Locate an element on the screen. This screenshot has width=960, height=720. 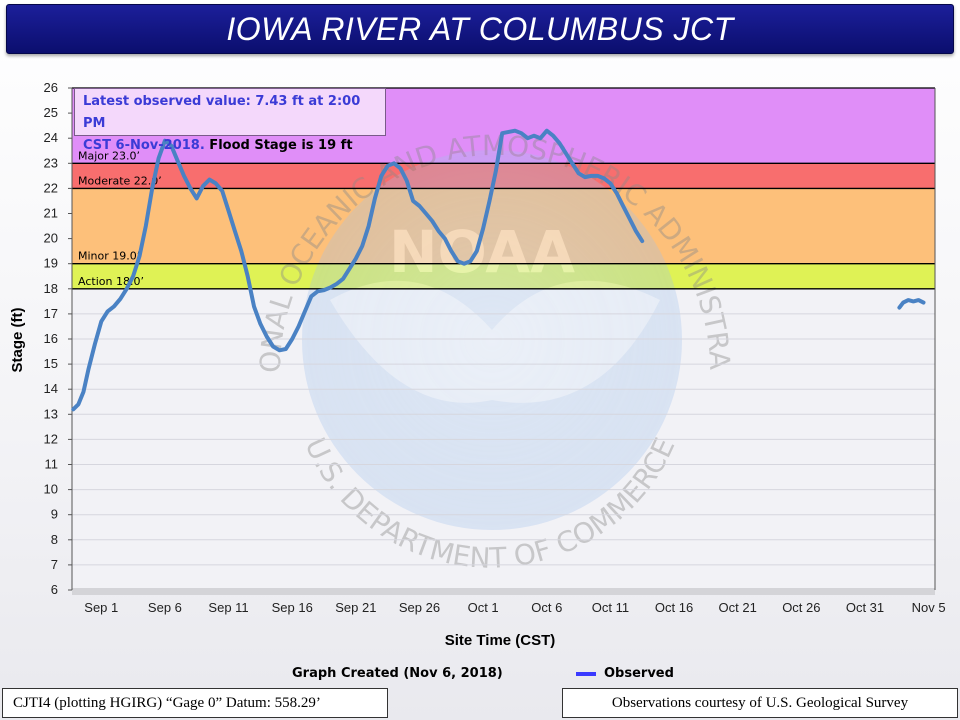
noaa-watermark-bird is located at coordinates (495, 341).